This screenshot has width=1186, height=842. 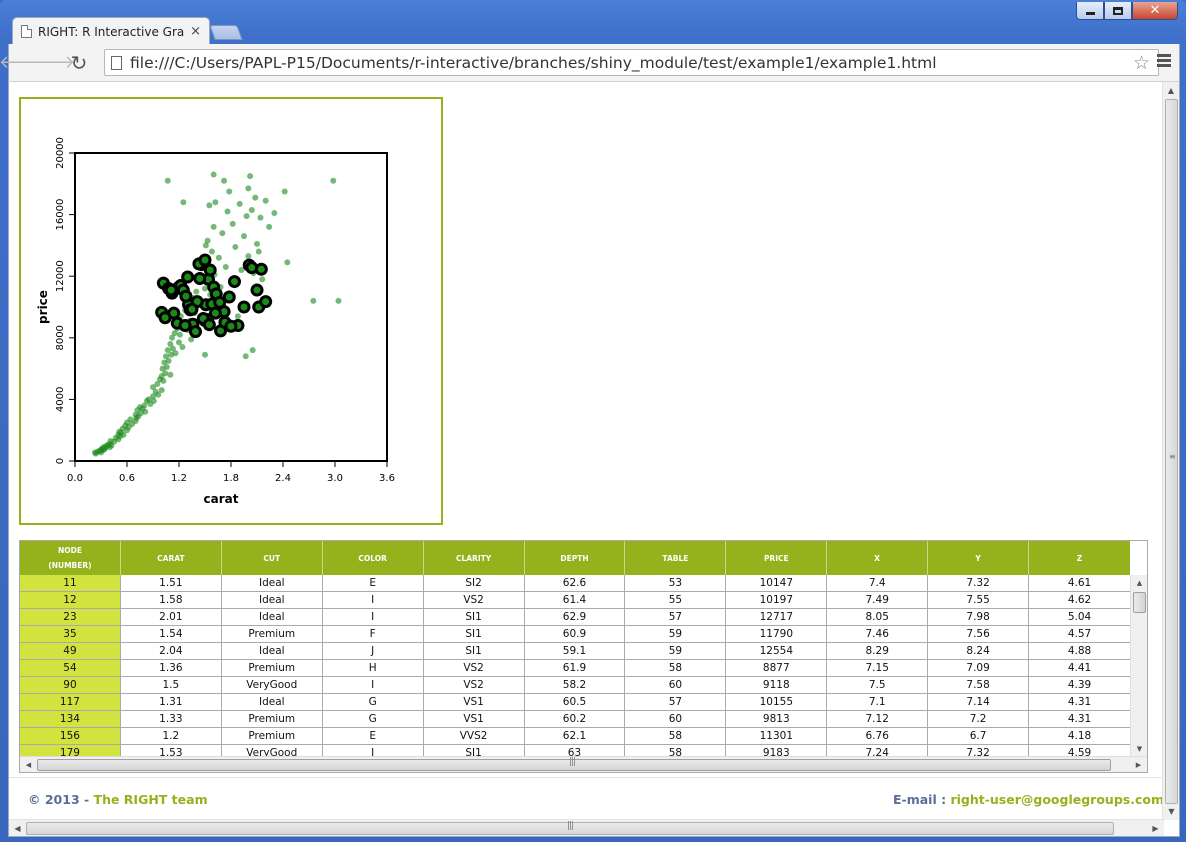 I want to click on table-cell: VeryGood, so click(x=272, y=685).